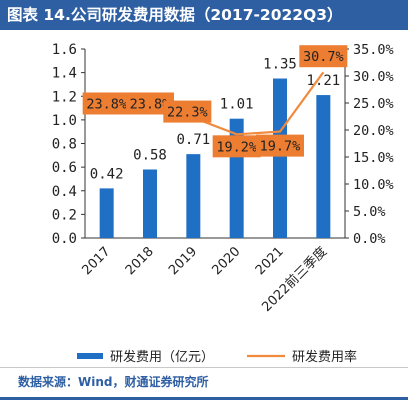 This screenshot has height=400, width=408. I want to click on right-tick-label: 5.0%, so click(369, 212).